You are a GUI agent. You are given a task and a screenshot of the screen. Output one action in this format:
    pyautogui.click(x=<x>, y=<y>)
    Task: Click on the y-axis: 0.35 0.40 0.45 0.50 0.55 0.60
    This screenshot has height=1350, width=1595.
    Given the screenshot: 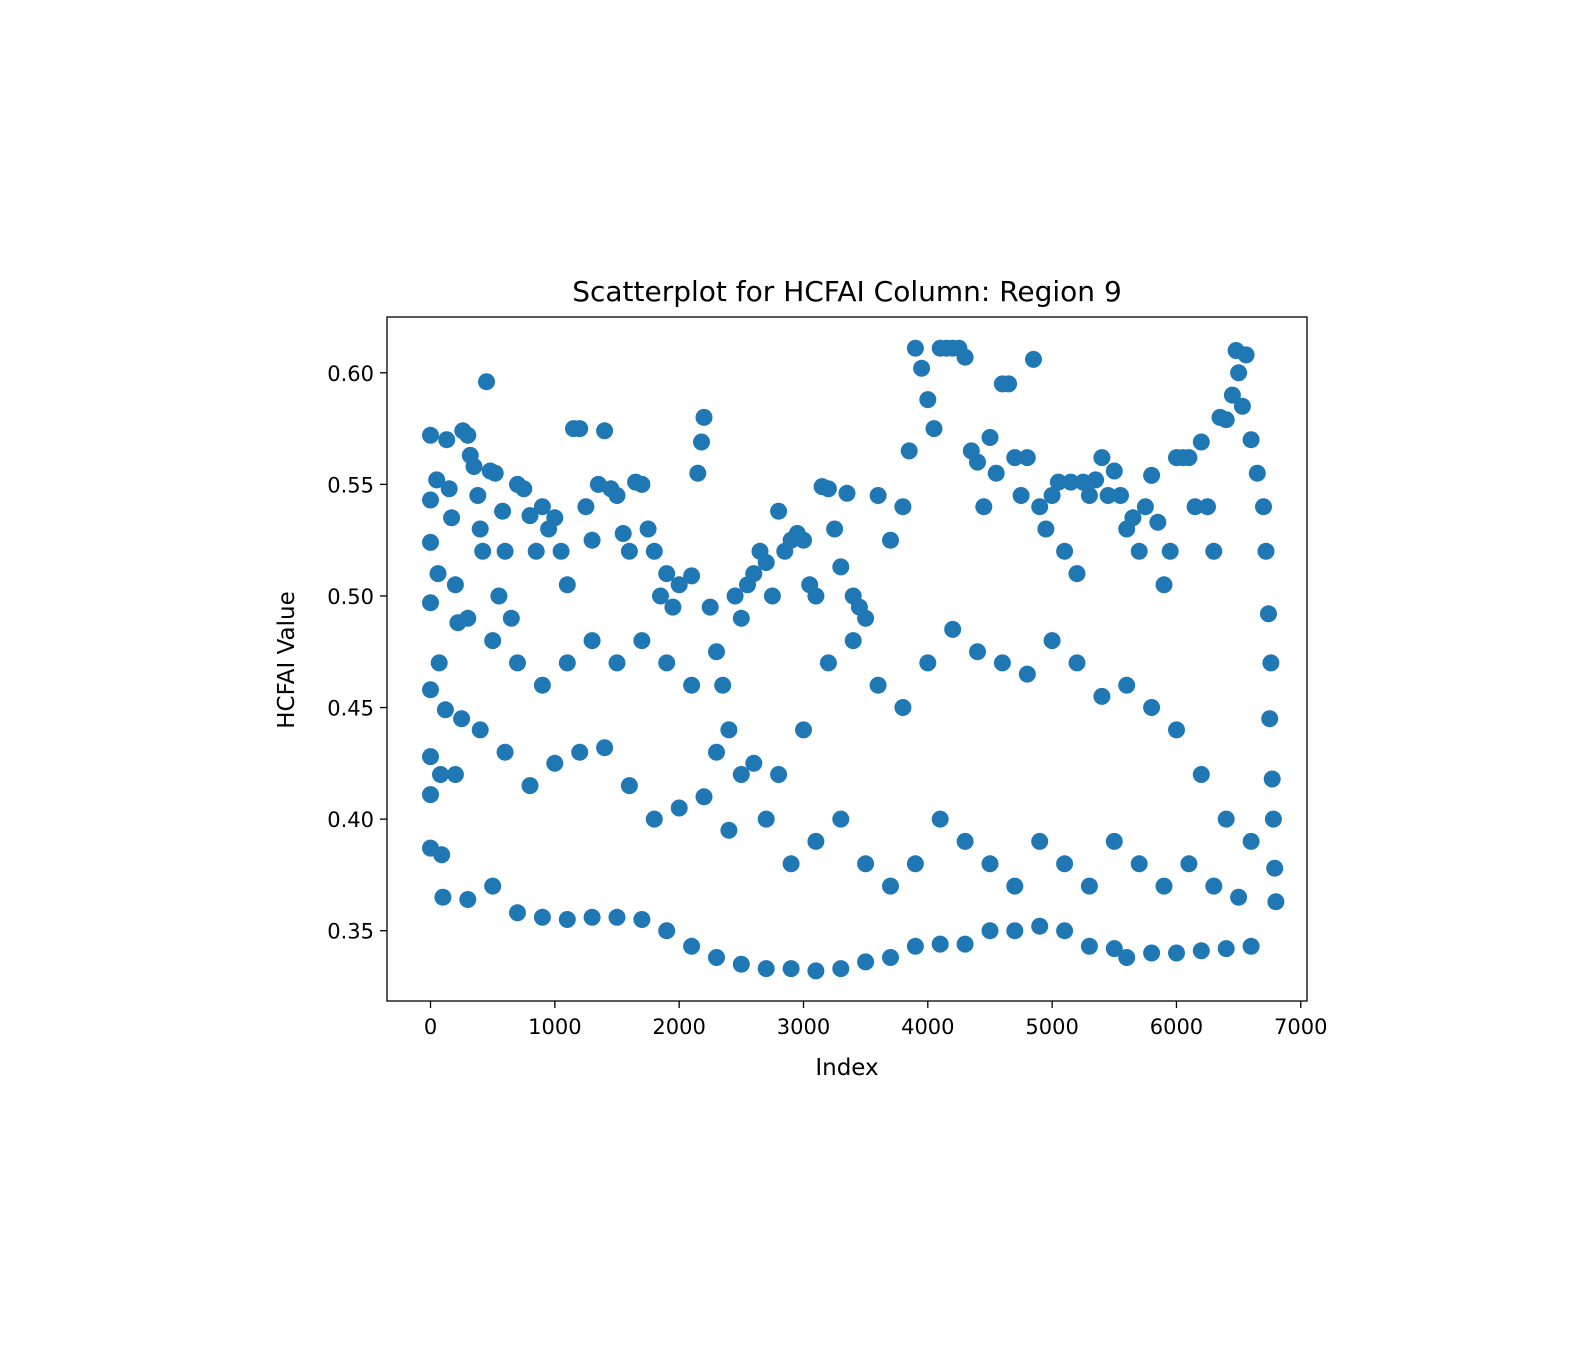 What is the action you would take?
    pyautogui.click(x=357, y=653)
    